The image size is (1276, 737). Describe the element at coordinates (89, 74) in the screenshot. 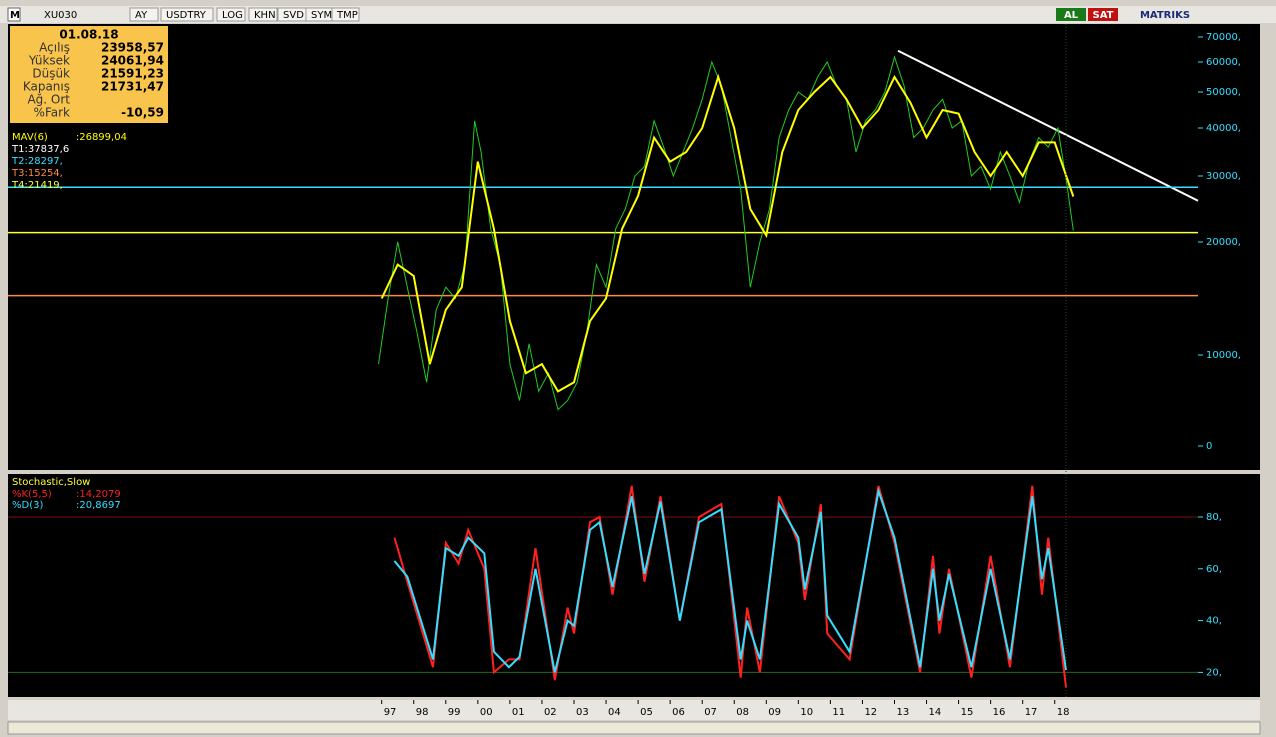

I see `info-box` at that location.